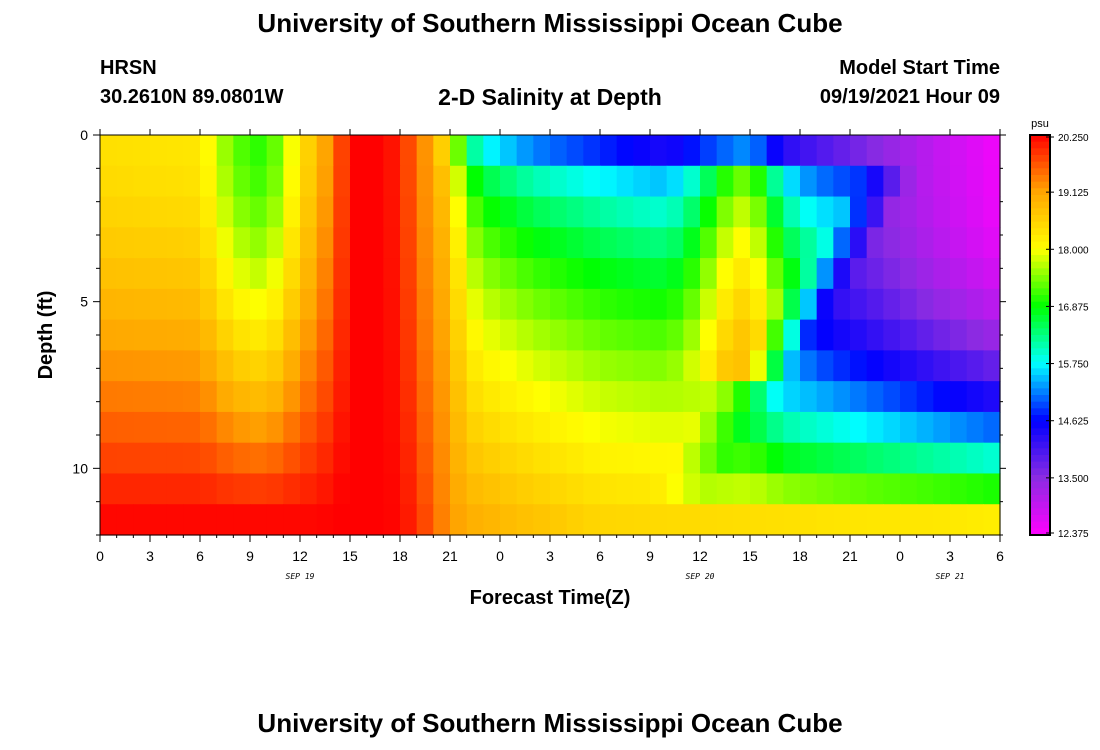 The image size is (1100, 750). I want to click on colorbar-tick-label: 15.750, so click(1073, 365).